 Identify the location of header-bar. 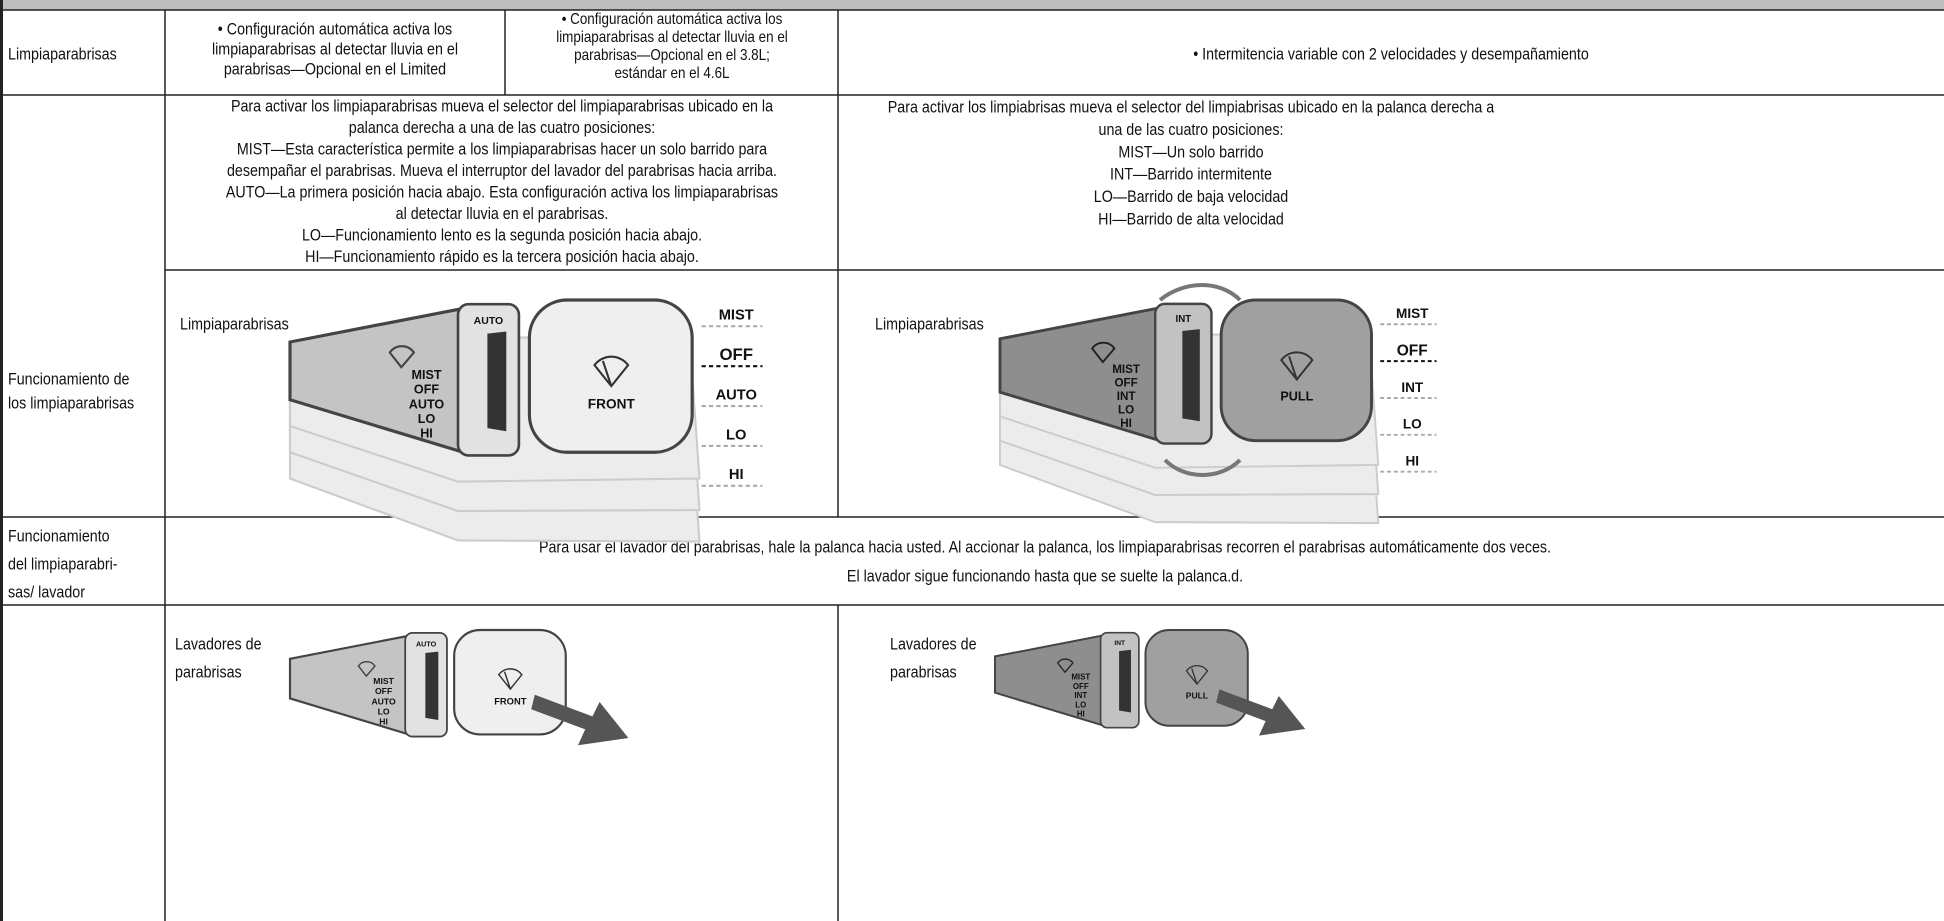
(972, 5).